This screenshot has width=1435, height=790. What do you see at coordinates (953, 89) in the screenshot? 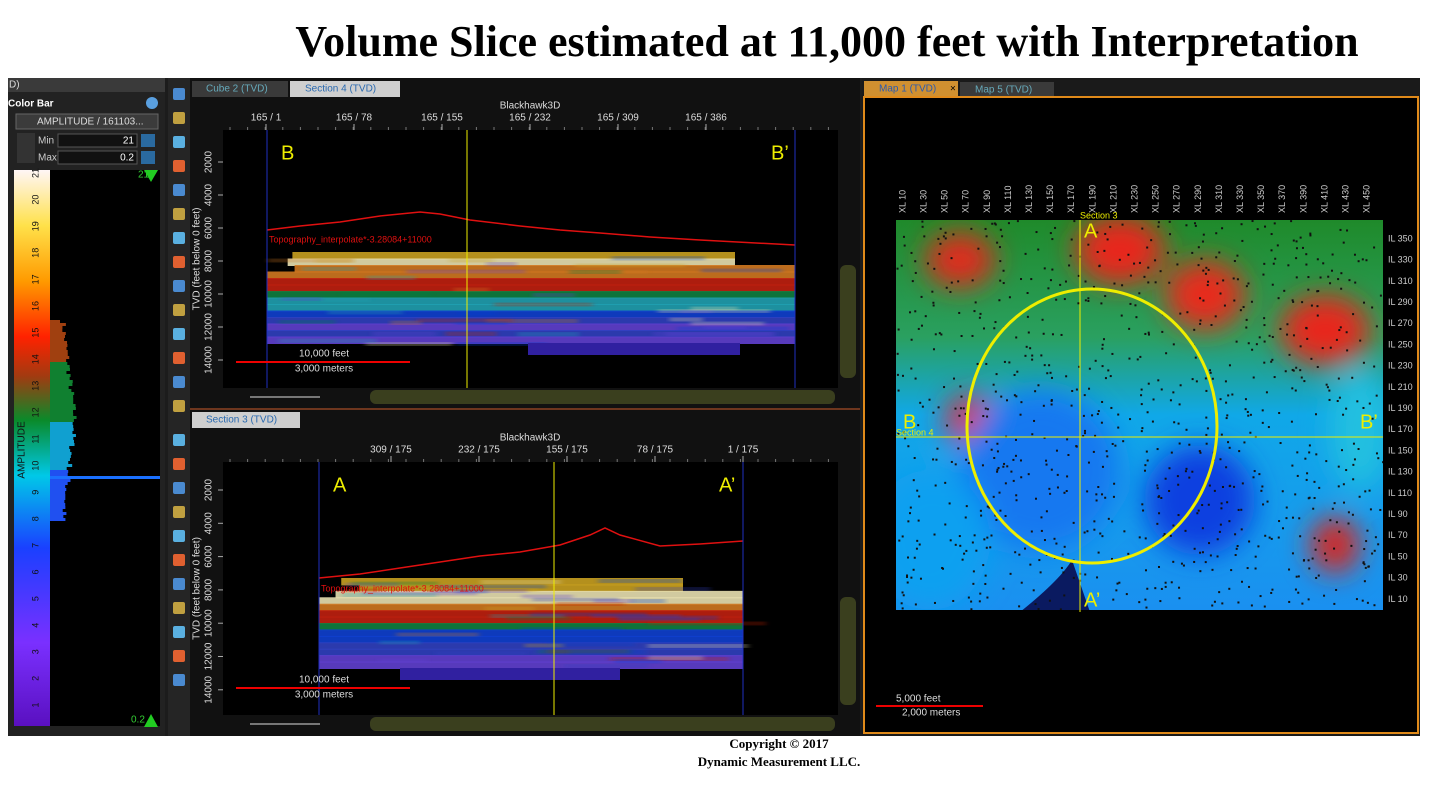
I see `tab-close: ×` at bounding box center [953, 89].